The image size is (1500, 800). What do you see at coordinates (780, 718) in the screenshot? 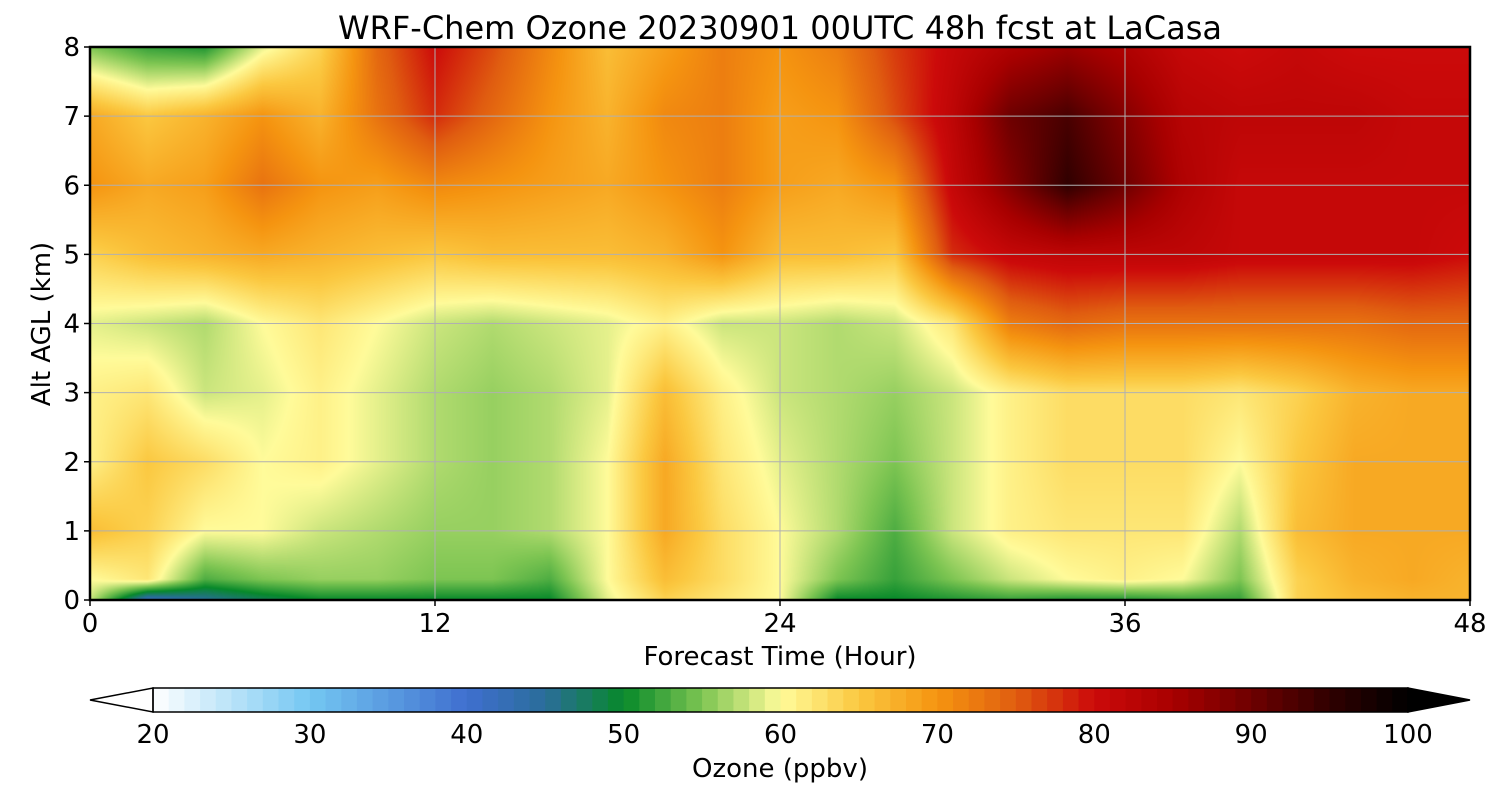
I see `colorbar: 20 30 40 50 60 70 80 90 100` at bounding box center [780, 718].